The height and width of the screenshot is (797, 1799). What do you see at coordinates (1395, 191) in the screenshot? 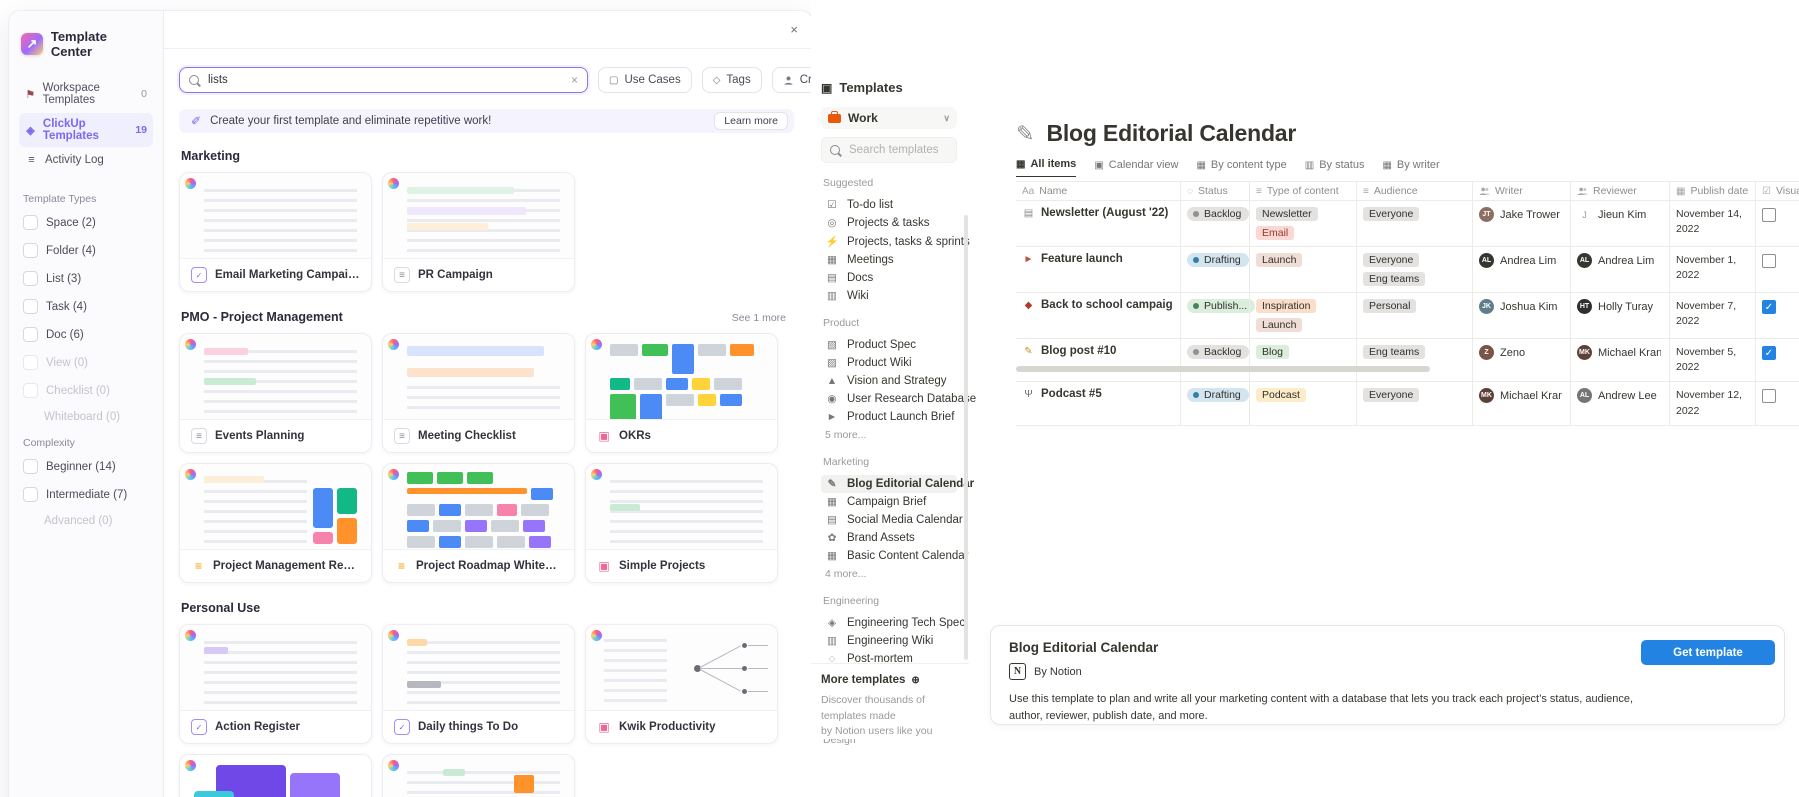
I see `col-audience: Audience` at bounding box center [1395, 191].